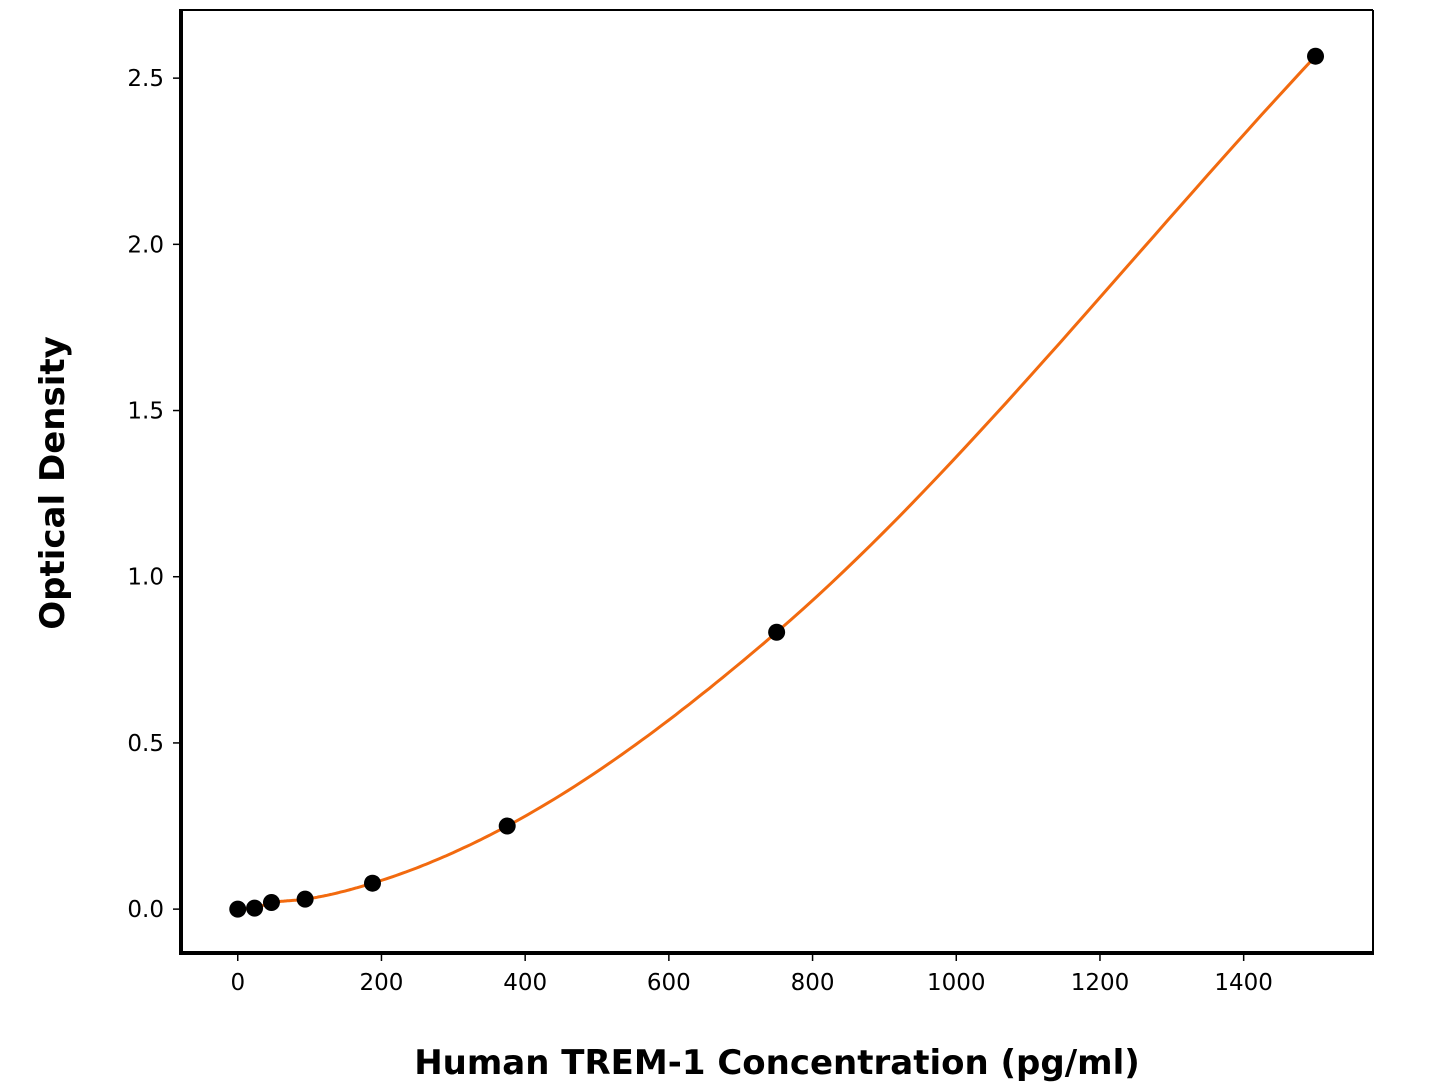 This screenshot has width=1445, height=1084. I want to click on y-tick-label: 1.5, so click(145, 412).